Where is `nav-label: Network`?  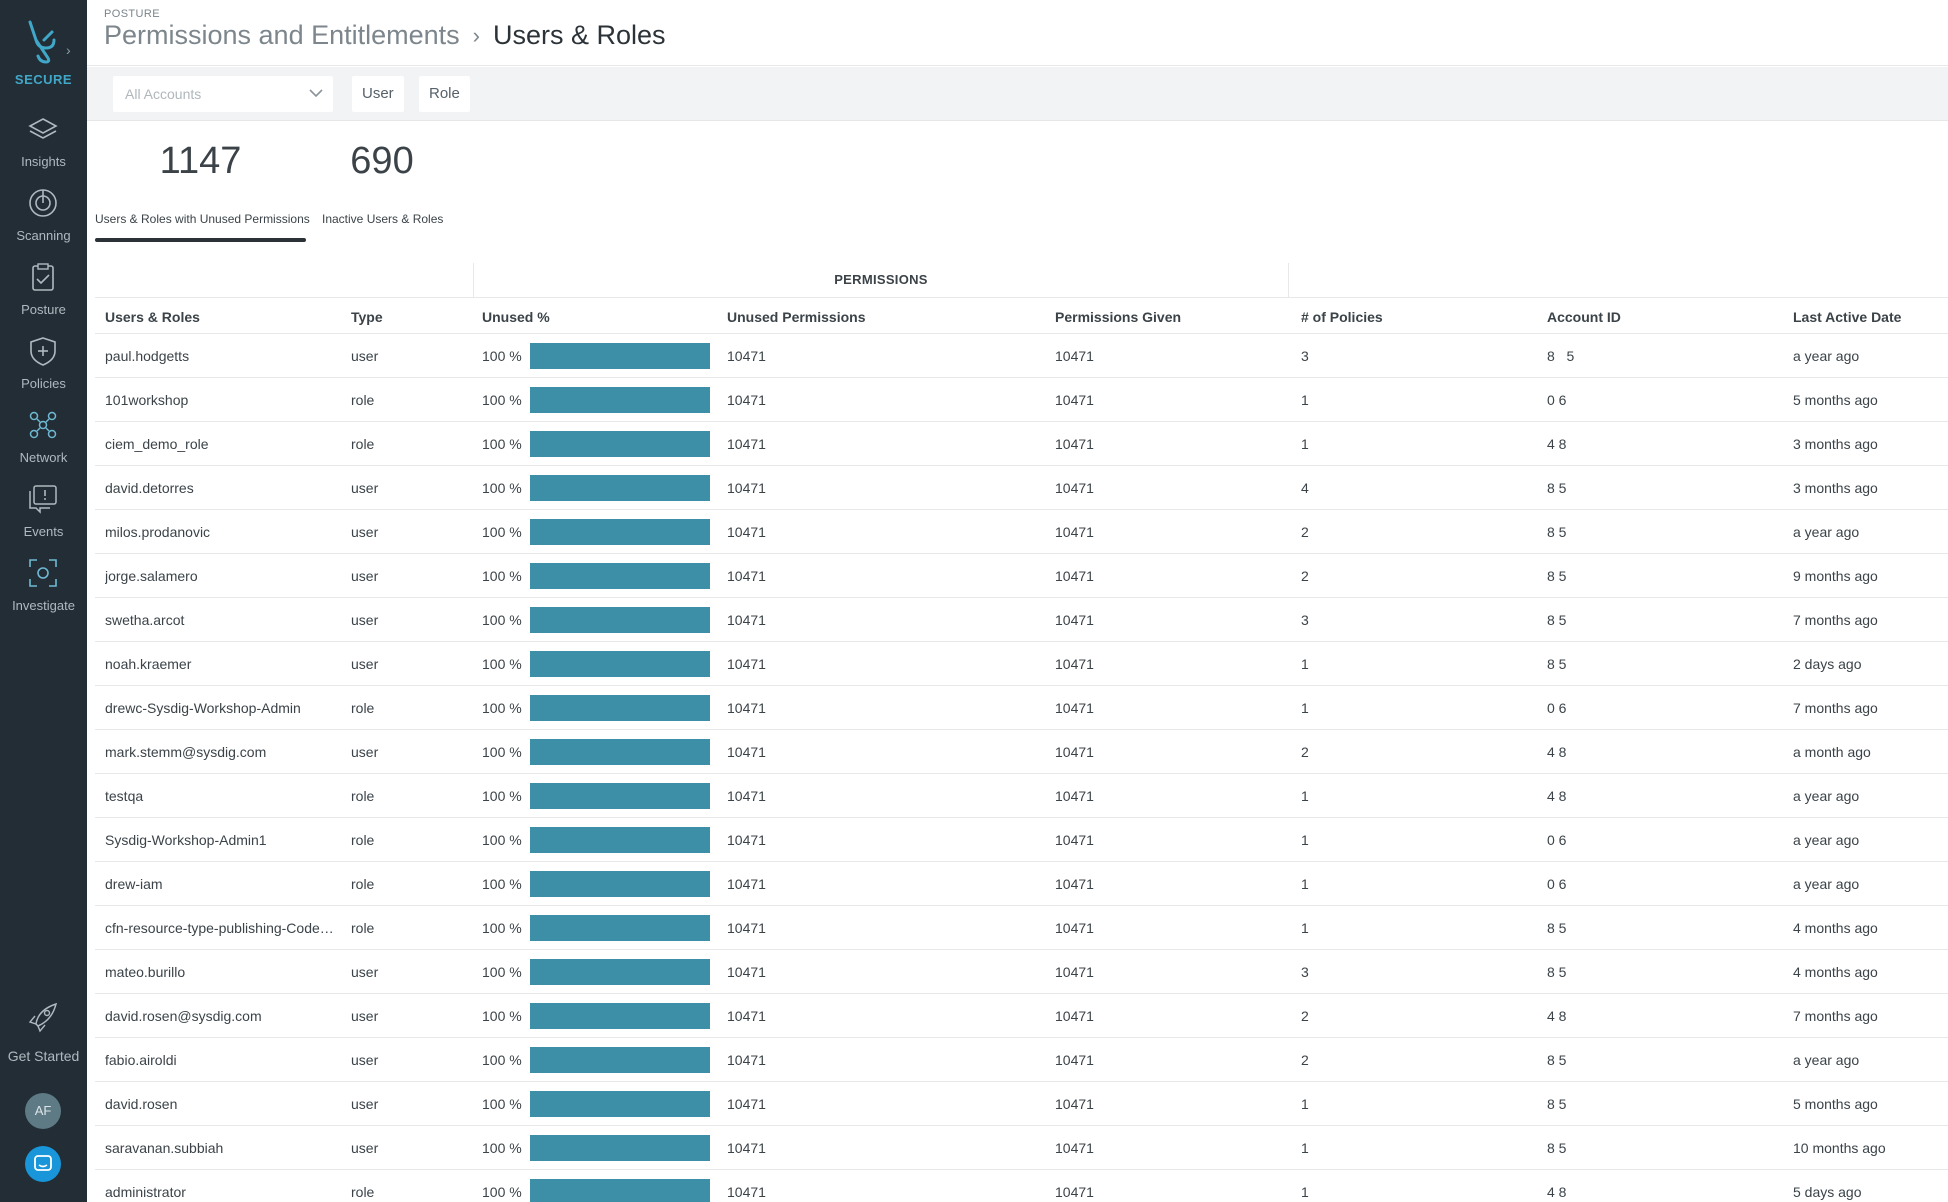 nav-label: Network is located at coordinates (43, 457).